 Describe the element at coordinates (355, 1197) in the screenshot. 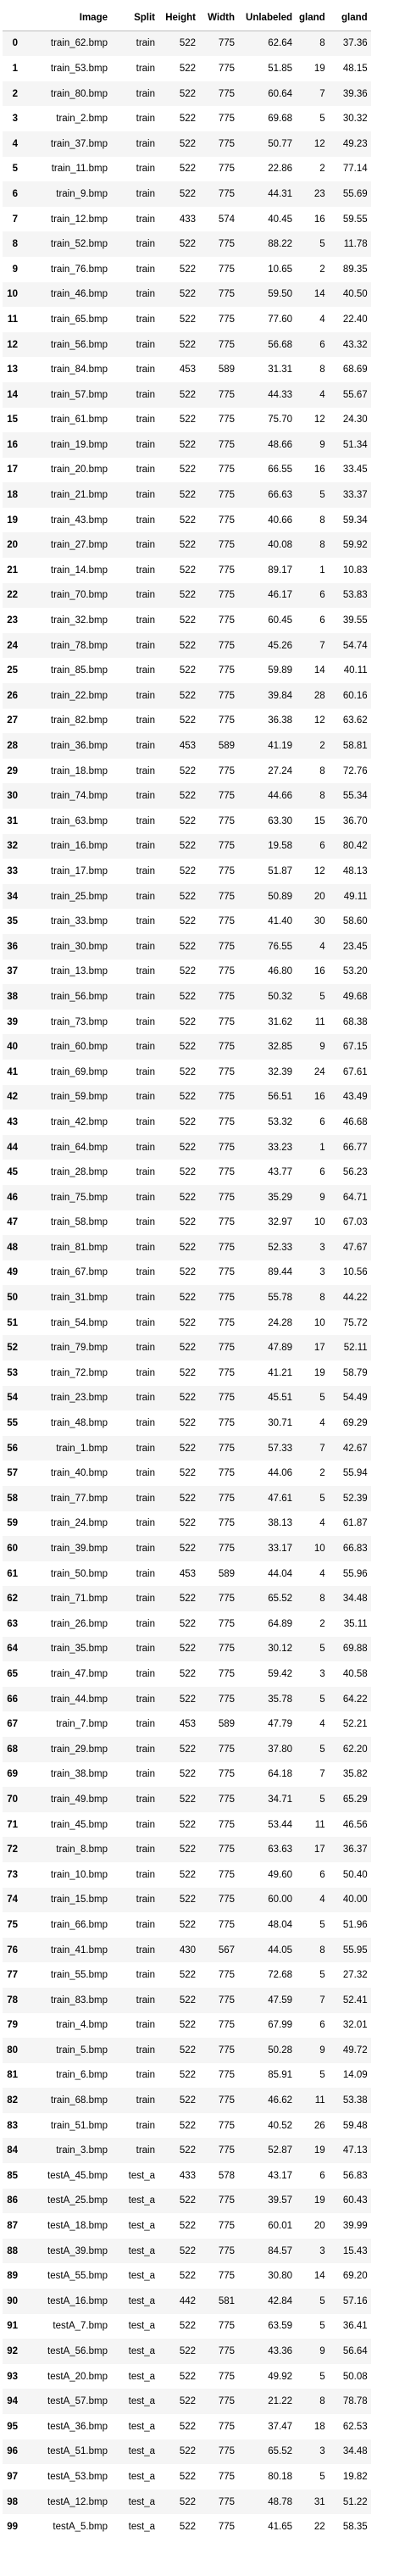

I see `gland-percent-cell: 64.71` at that location.